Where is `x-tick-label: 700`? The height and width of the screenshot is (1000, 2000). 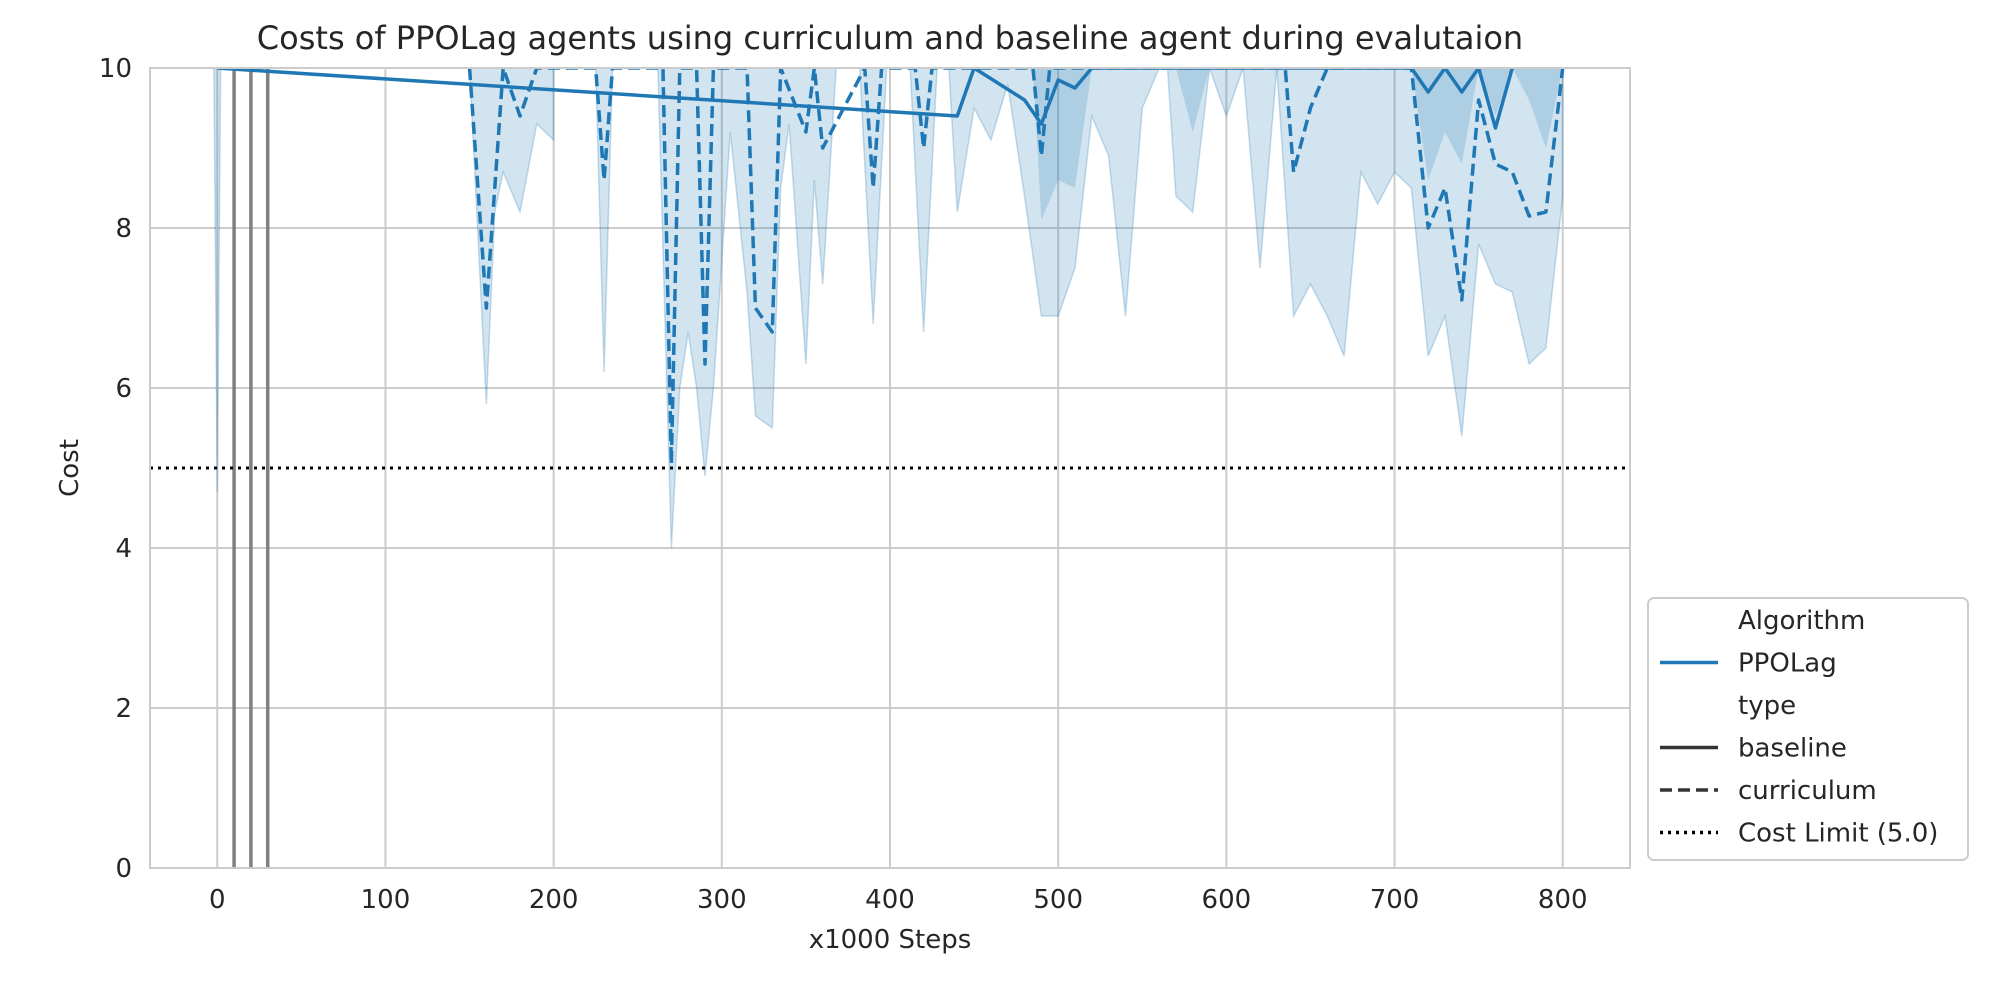 x-tick-label: 700 is located at coordinates (1395, 900).